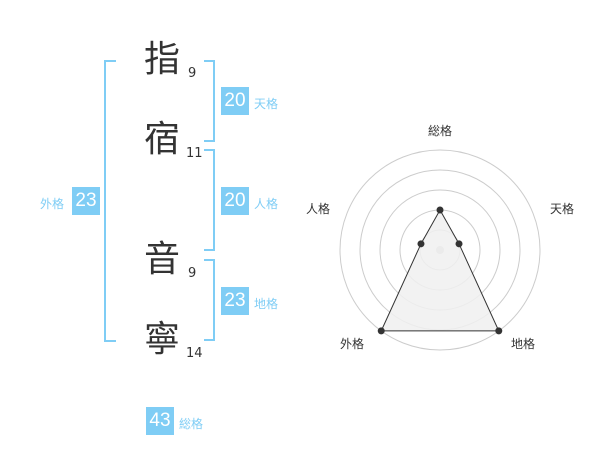  What do you see at coordinates (523, 344) in the screenshot?
I see `radar-label-chikaku: 地格` at bounding box center [523, 344].